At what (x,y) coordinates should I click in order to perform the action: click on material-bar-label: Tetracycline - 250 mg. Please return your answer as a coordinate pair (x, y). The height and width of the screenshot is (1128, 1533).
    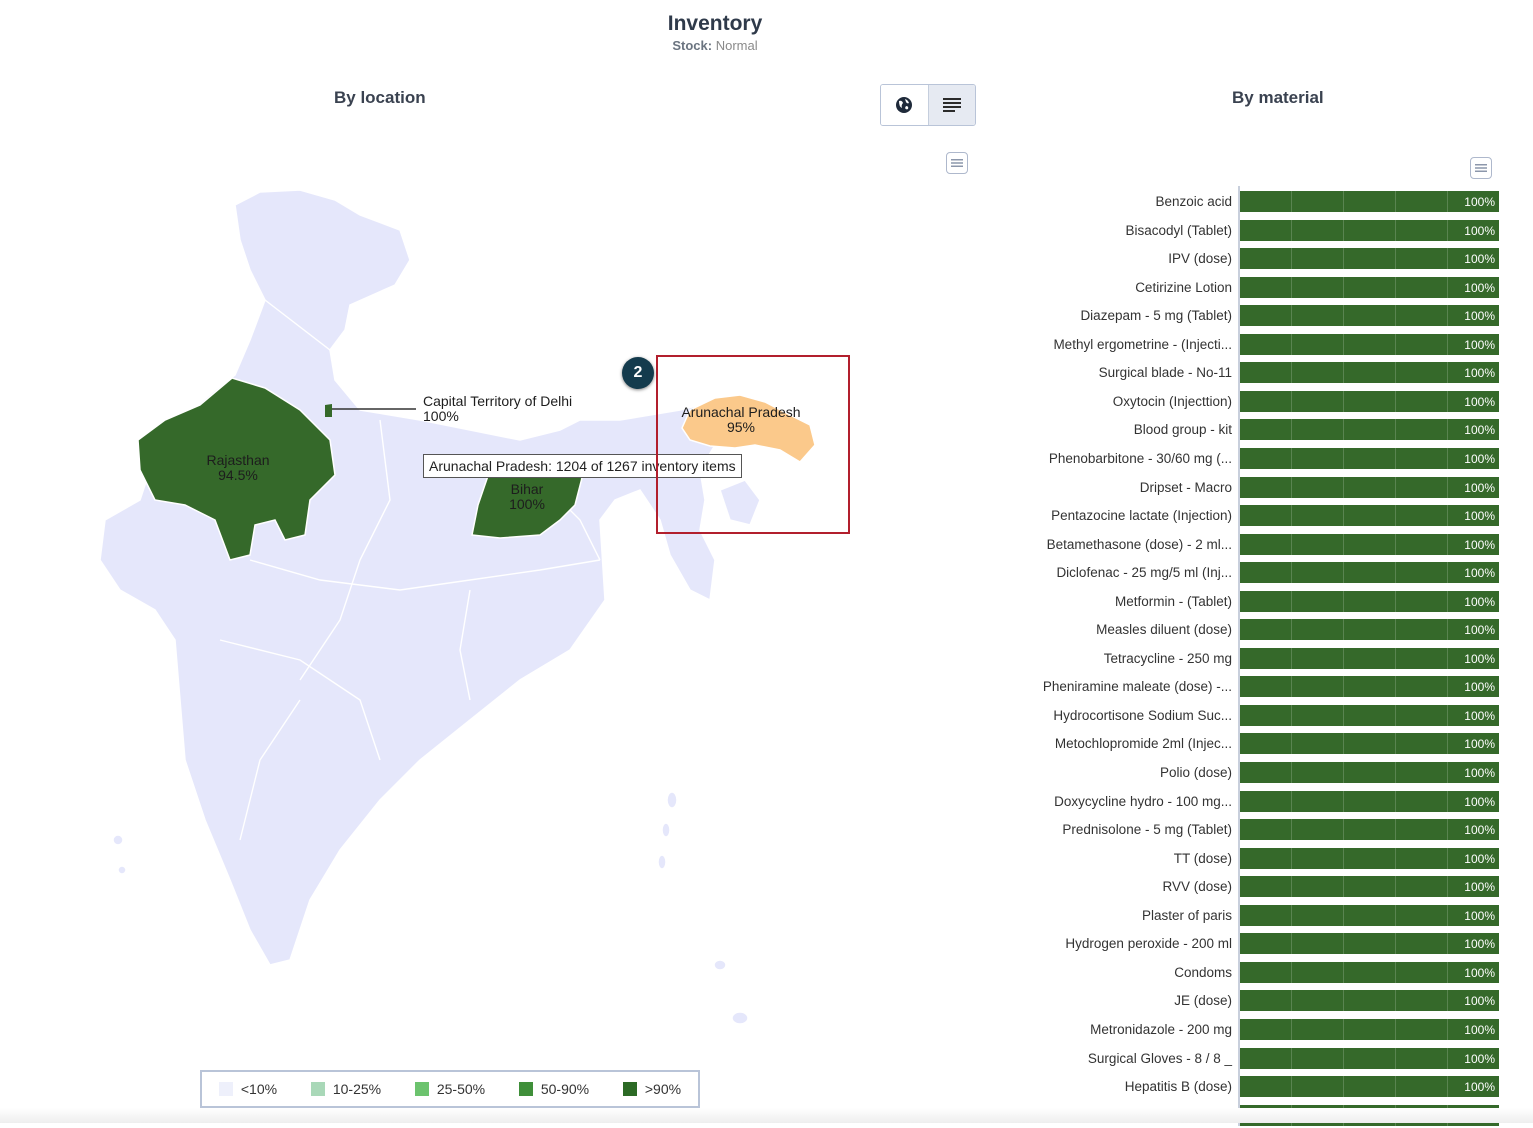
    Looking at the image, I should click on (1167, 658).